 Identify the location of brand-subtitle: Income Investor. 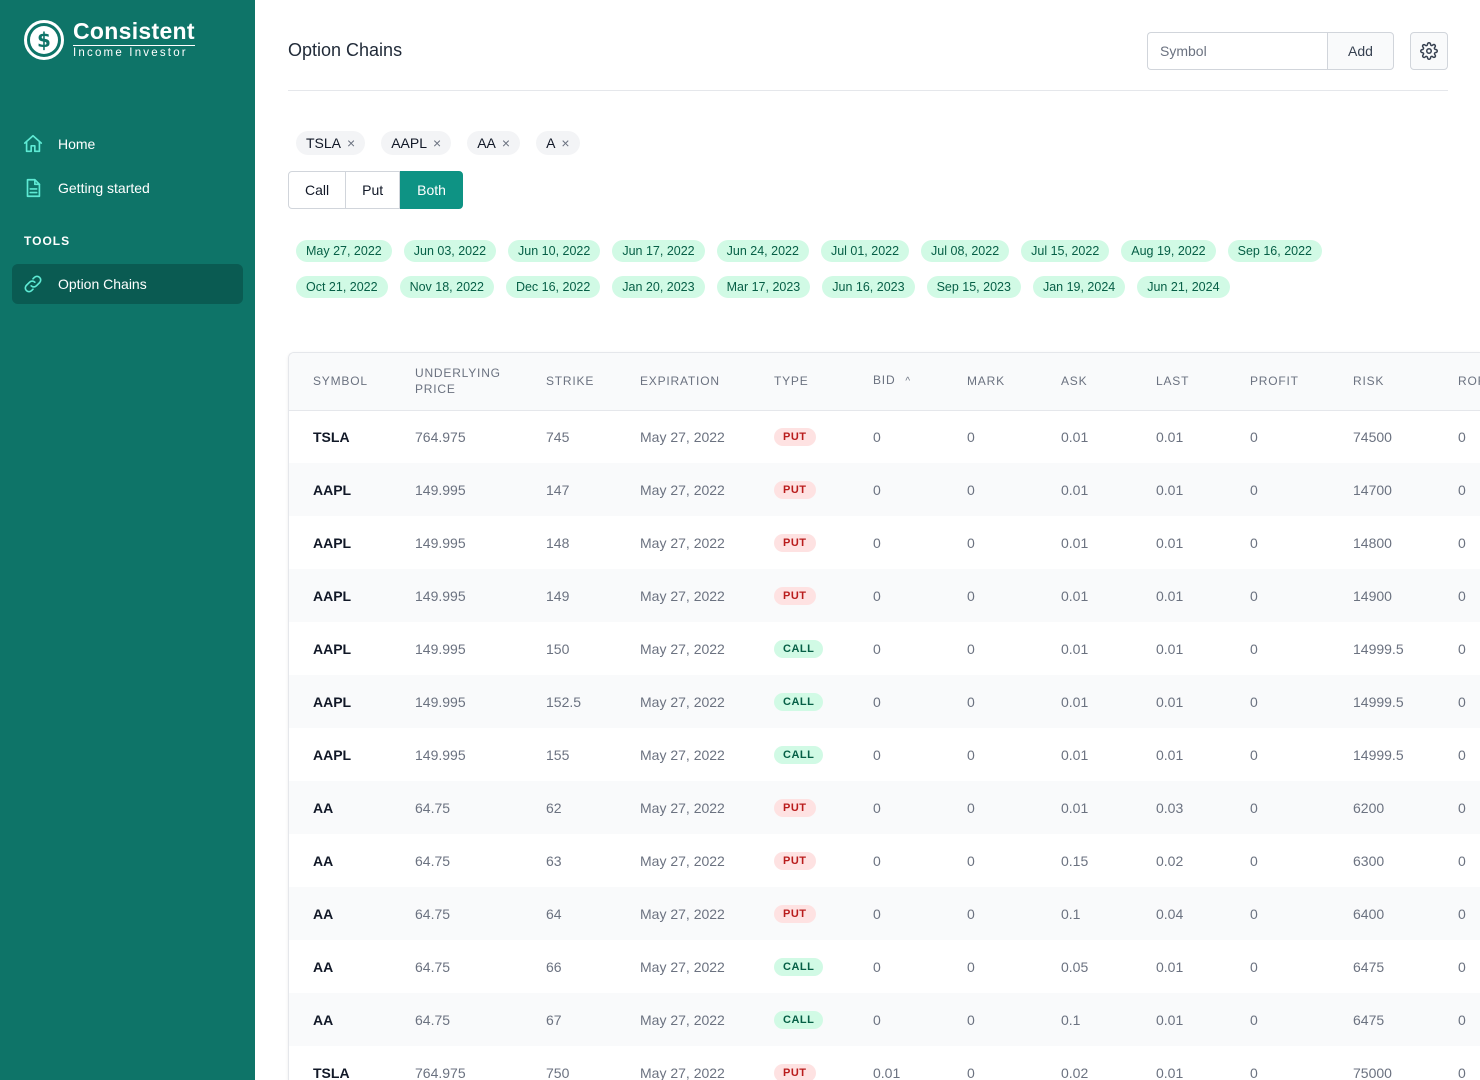
(134, 52).